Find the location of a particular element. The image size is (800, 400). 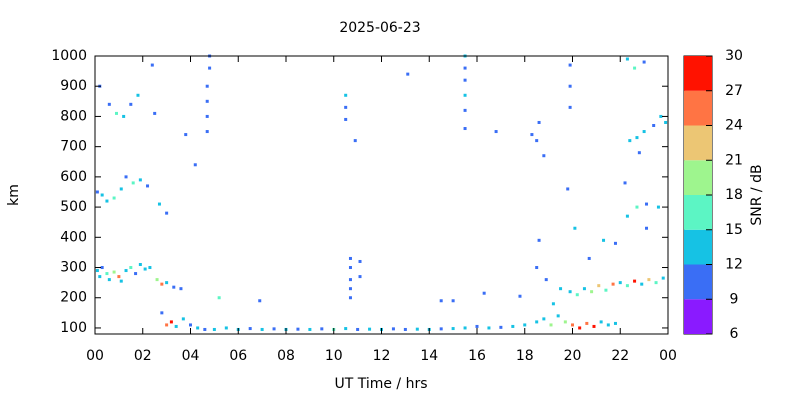

colorbar-tick-label: 24 is located at coordinates (734, 126).